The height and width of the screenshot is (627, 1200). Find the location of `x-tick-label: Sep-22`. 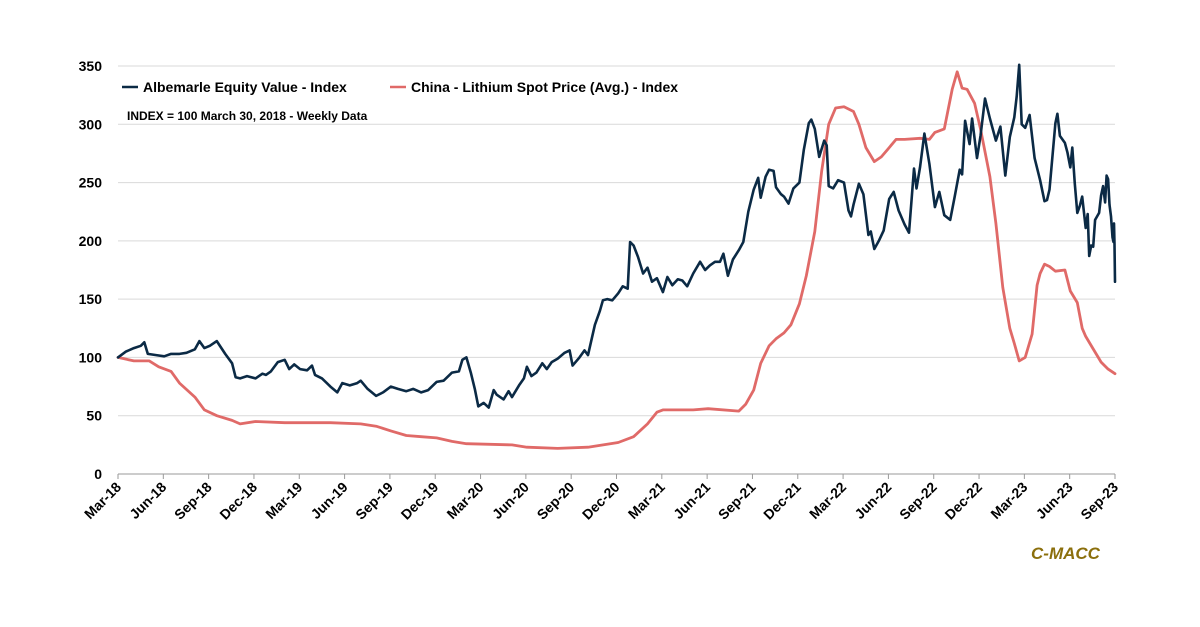

x-tick-label: Sep-22 is located at coordinates (918, 501).